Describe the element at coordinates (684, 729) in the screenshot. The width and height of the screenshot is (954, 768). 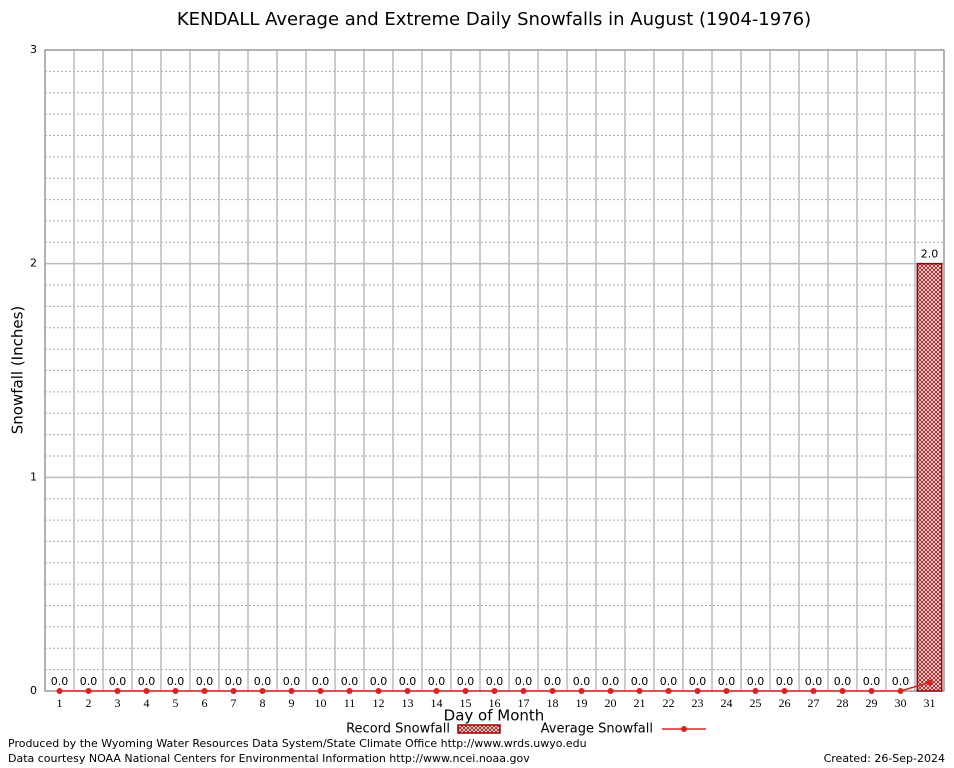
I see `legend-marker` at that location.